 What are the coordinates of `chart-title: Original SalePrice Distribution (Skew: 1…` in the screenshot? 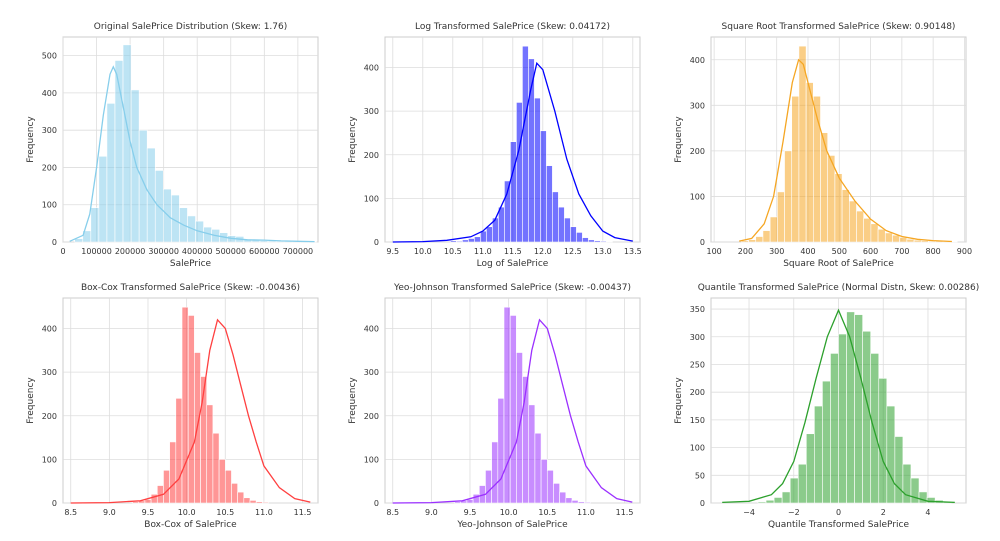 It's located at (191, 27).